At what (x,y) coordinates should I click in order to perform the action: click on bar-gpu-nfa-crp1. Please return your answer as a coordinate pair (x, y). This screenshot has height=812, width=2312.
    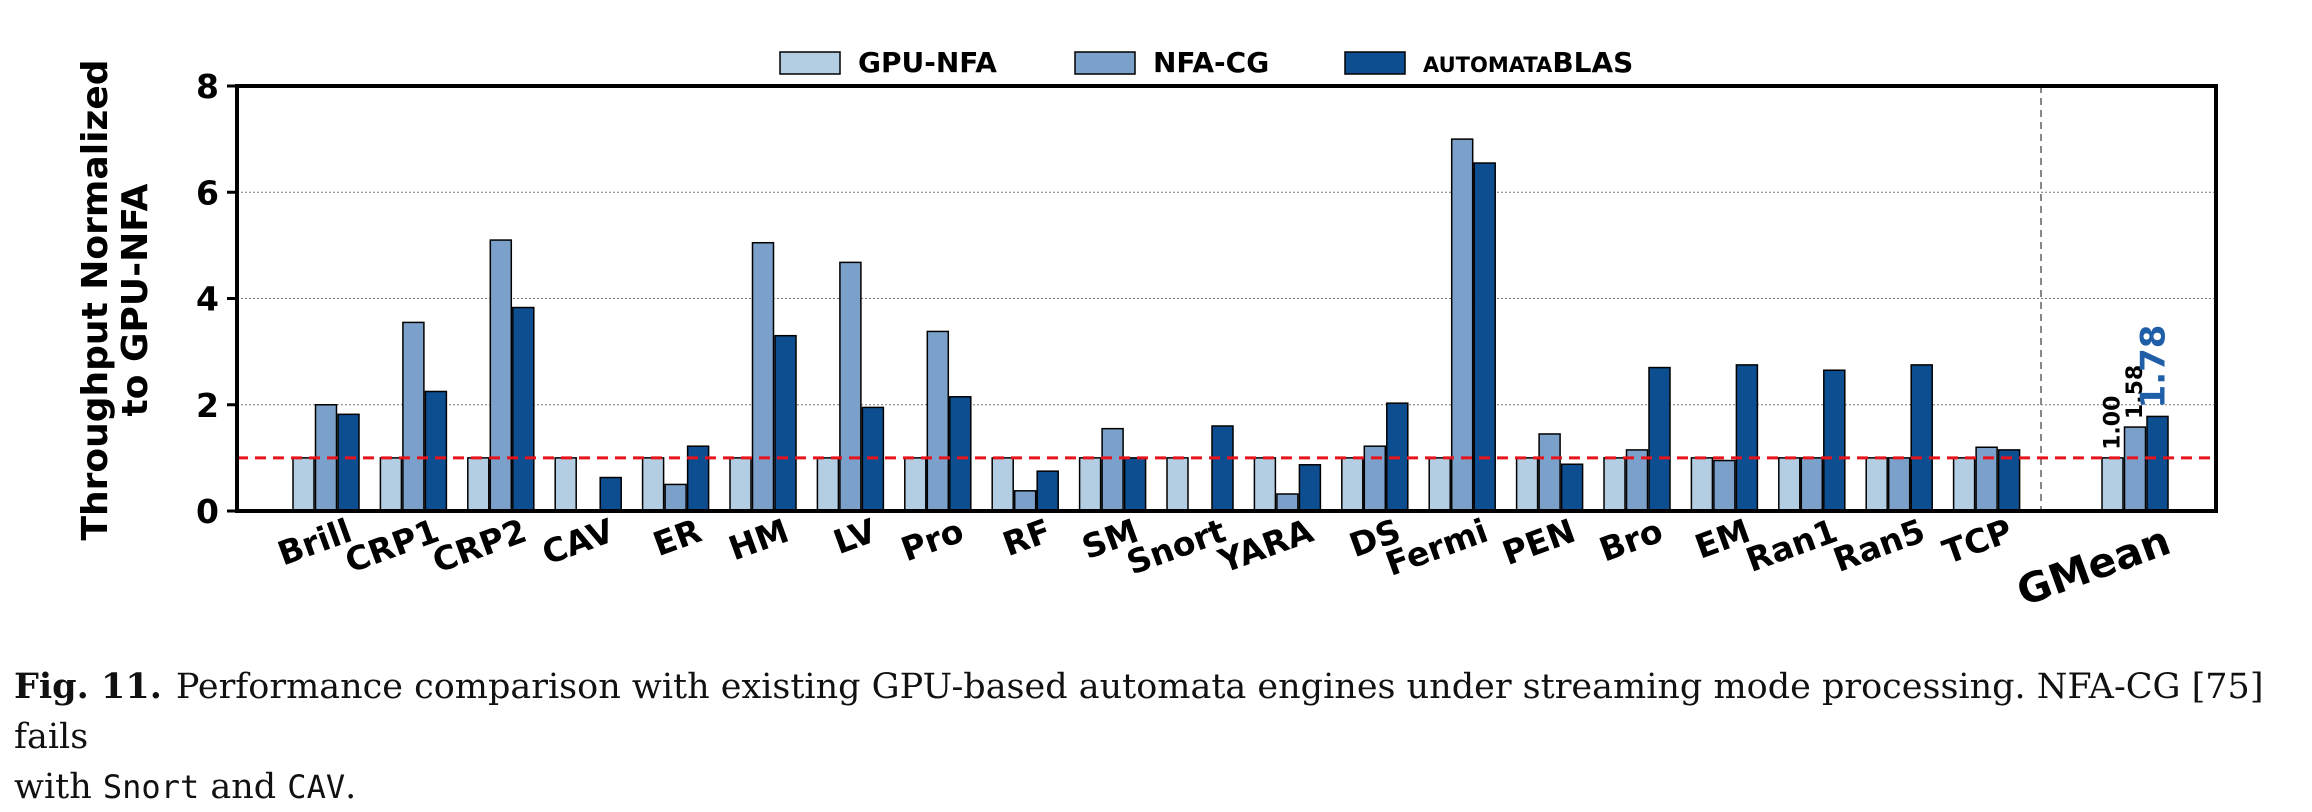
    Looking at the image, I should click on (391, 484).